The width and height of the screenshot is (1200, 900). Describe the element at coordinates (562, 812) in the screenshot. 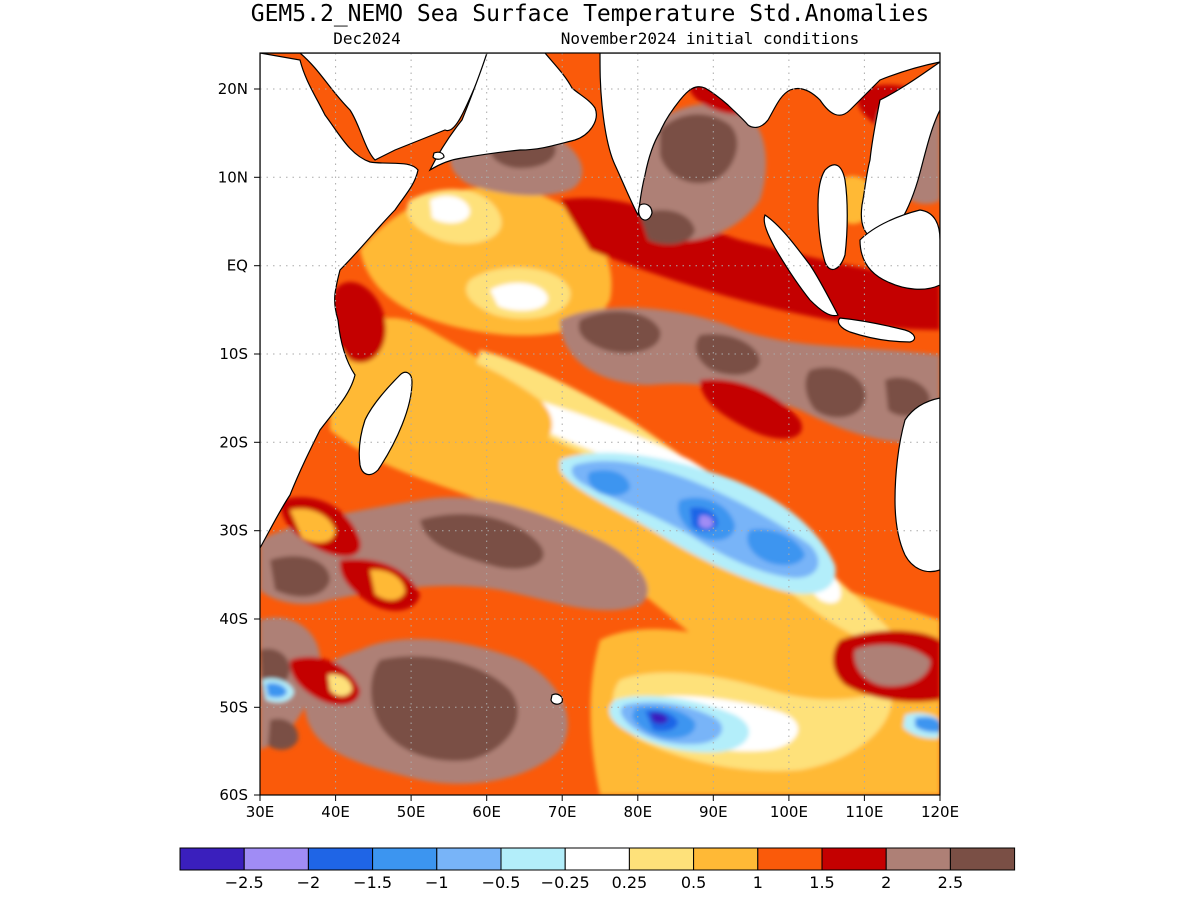

I see `lon-tick-label: 70E` at that location.